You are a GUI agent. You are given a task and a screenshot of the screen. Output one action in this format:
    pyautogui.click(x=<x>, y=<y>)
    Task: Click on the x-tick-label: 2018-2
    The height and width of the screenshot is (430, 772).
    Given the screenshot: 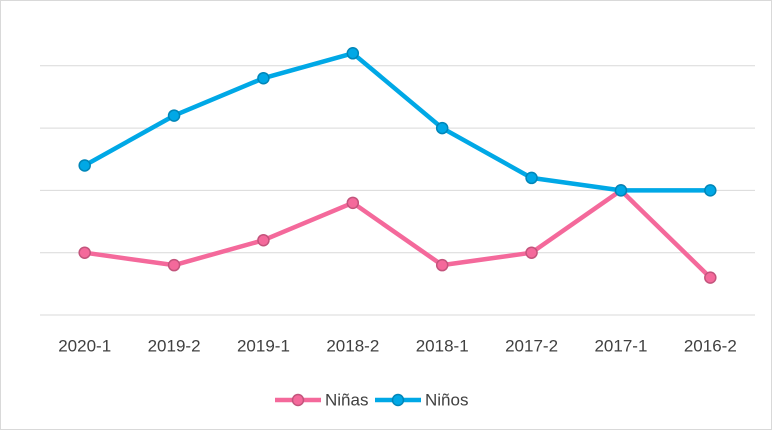 What is the action you would take?
    pyautogui.click(x=352, y=345)
    